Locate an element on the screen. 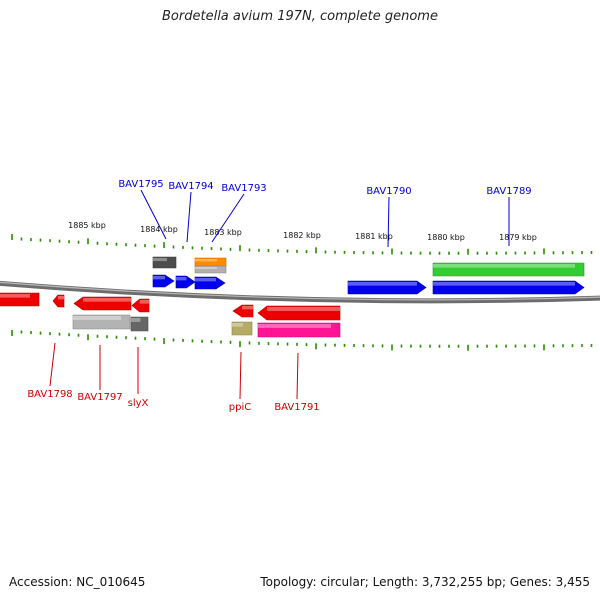  backbone-line is located at coordinates (300, 292).